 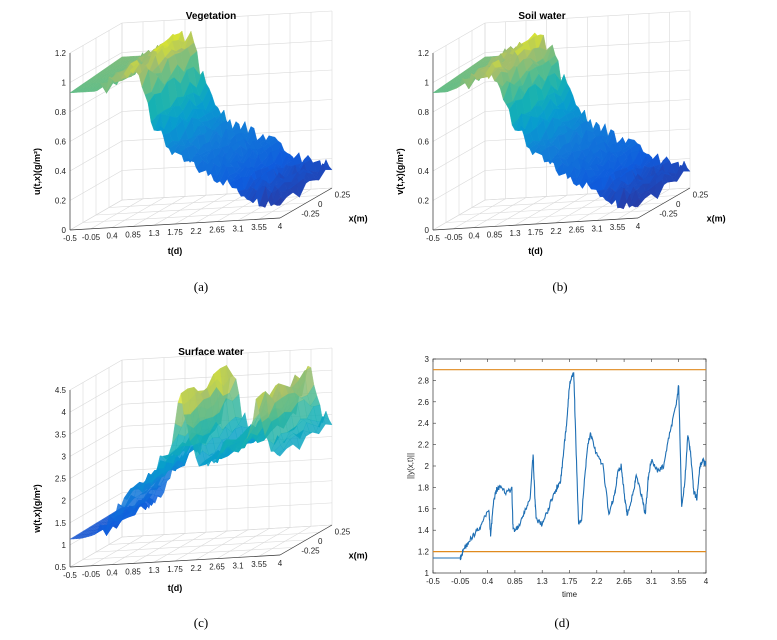 What do you see at coordinates (543, 581) in the screenshot?
I see `x-tick-label: 1.3` at bounding box center [543, 581].